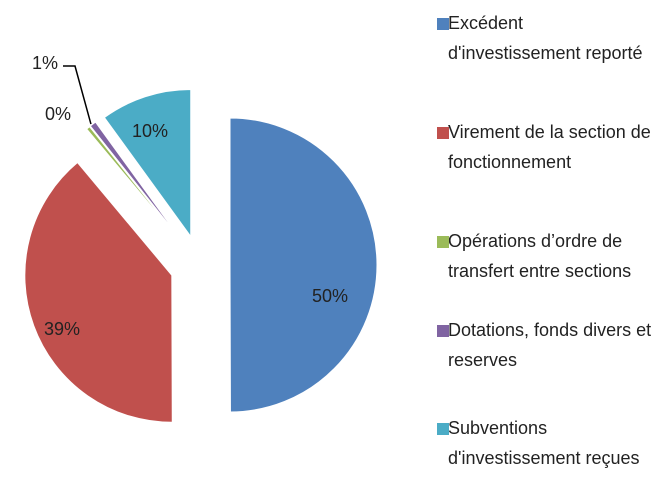 The image size is (654, 502). I want to click on legend-item: Dotations, fonds divers et reserves, so click(544, 345).